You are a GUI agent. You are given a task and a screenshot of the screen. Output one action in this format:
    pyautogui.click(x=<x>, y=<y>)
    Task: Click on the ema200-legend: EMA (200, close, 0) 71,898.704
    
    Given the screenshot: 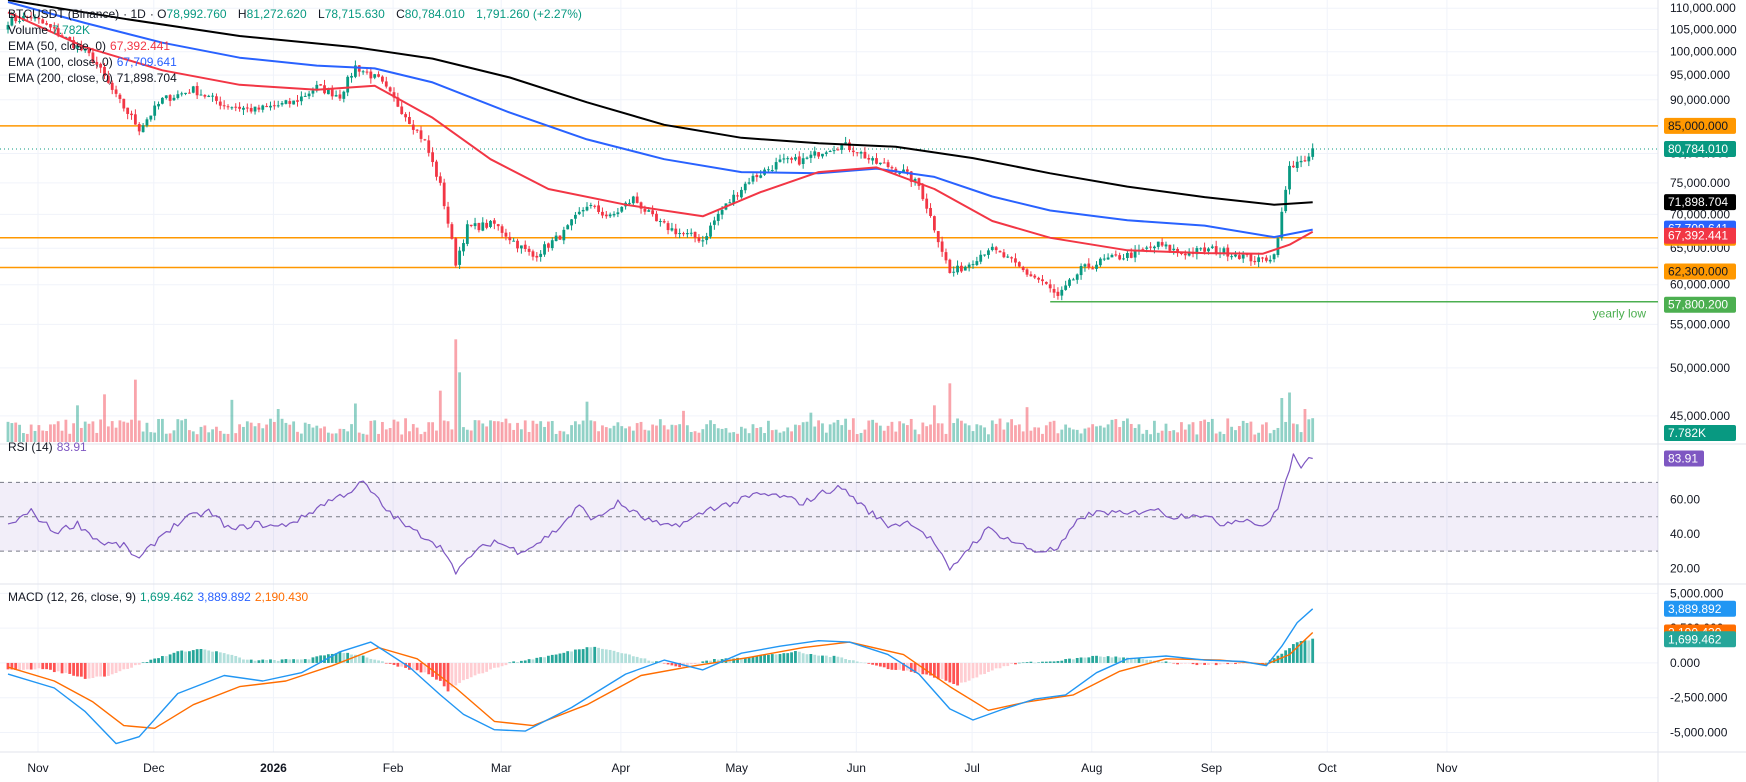 What is the action you would take?
    pyautogui.click(x=92, y=78)
    